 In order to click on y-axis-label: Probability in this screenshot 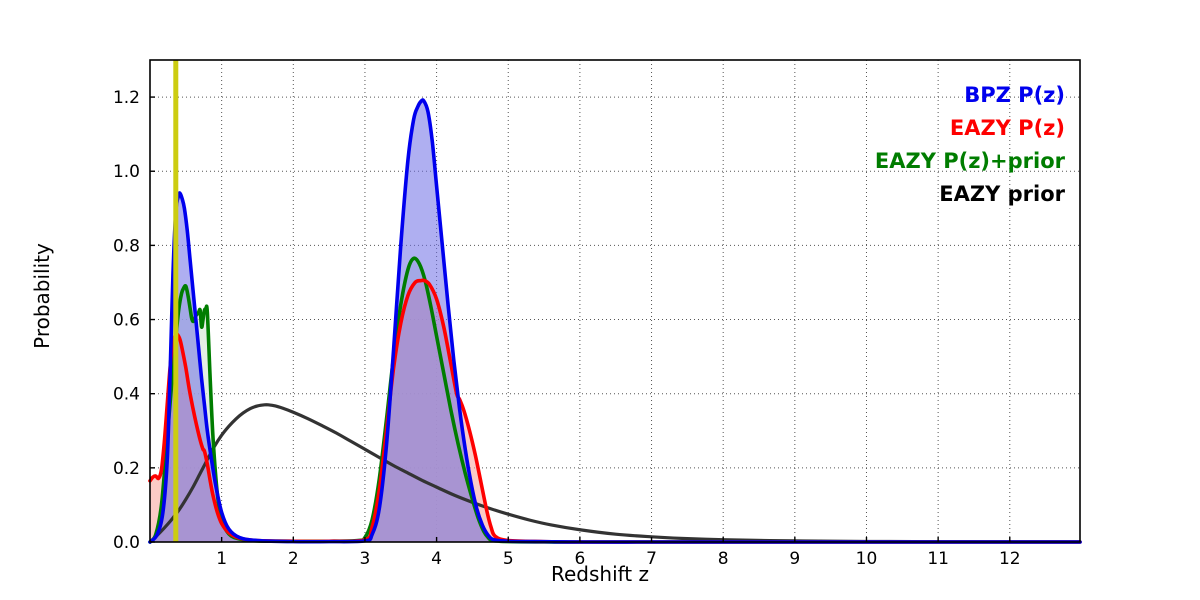, I will do `click(42, 296)`.